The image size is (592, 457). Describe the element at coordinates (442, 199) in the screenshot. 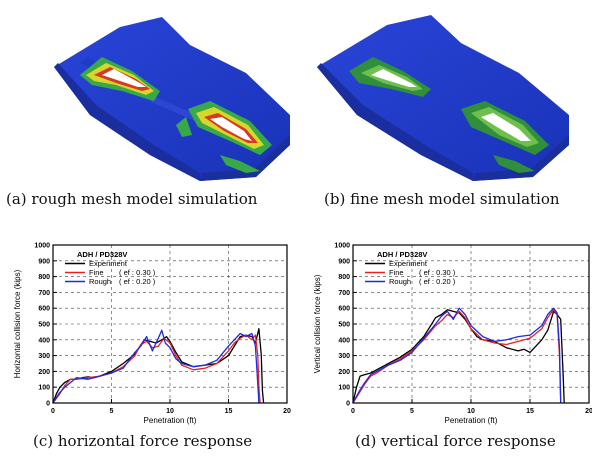

I see `caption-b: (b) fine mesh model simulation` at that location.